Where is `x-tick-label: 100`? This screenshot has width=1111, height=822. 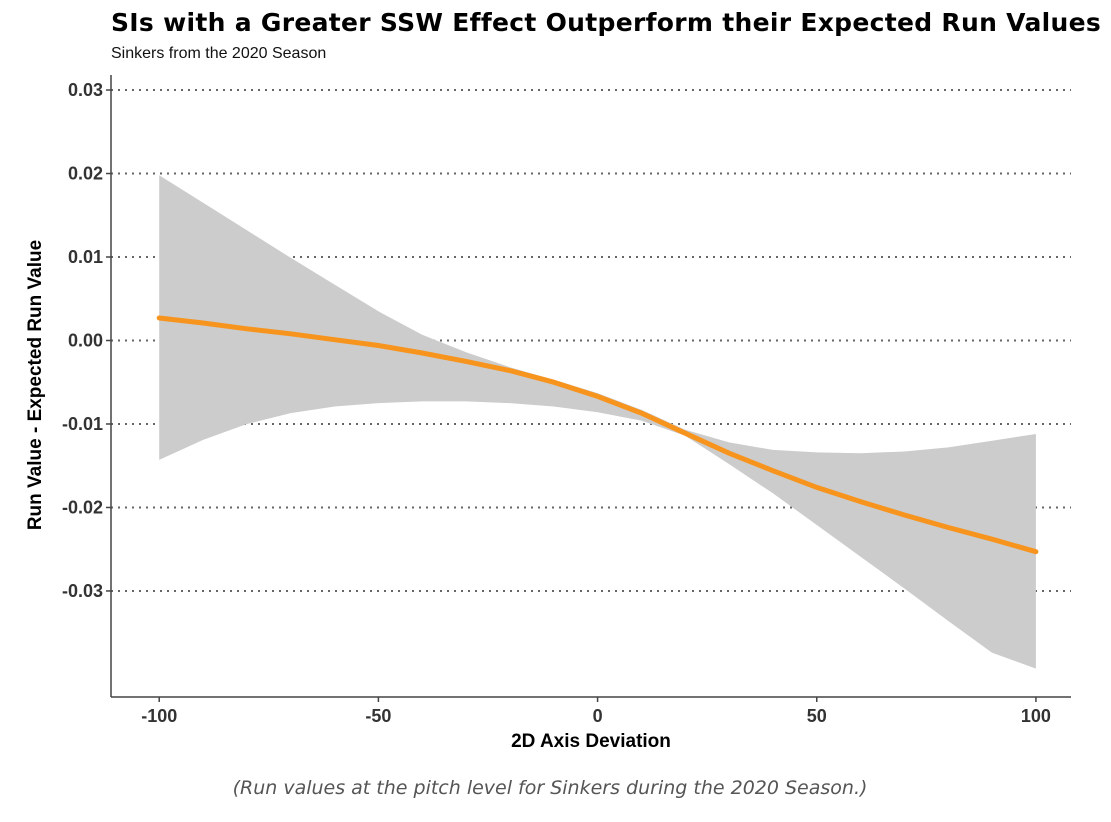 x-tick-label: 100 is located at coordinates (1036, 716).